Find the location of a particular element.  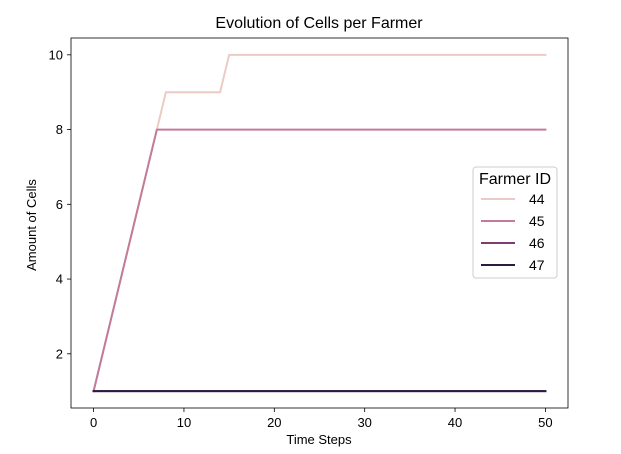

chart-title: Evolution of Cells per Farmer is located at coordinates (319, 23).